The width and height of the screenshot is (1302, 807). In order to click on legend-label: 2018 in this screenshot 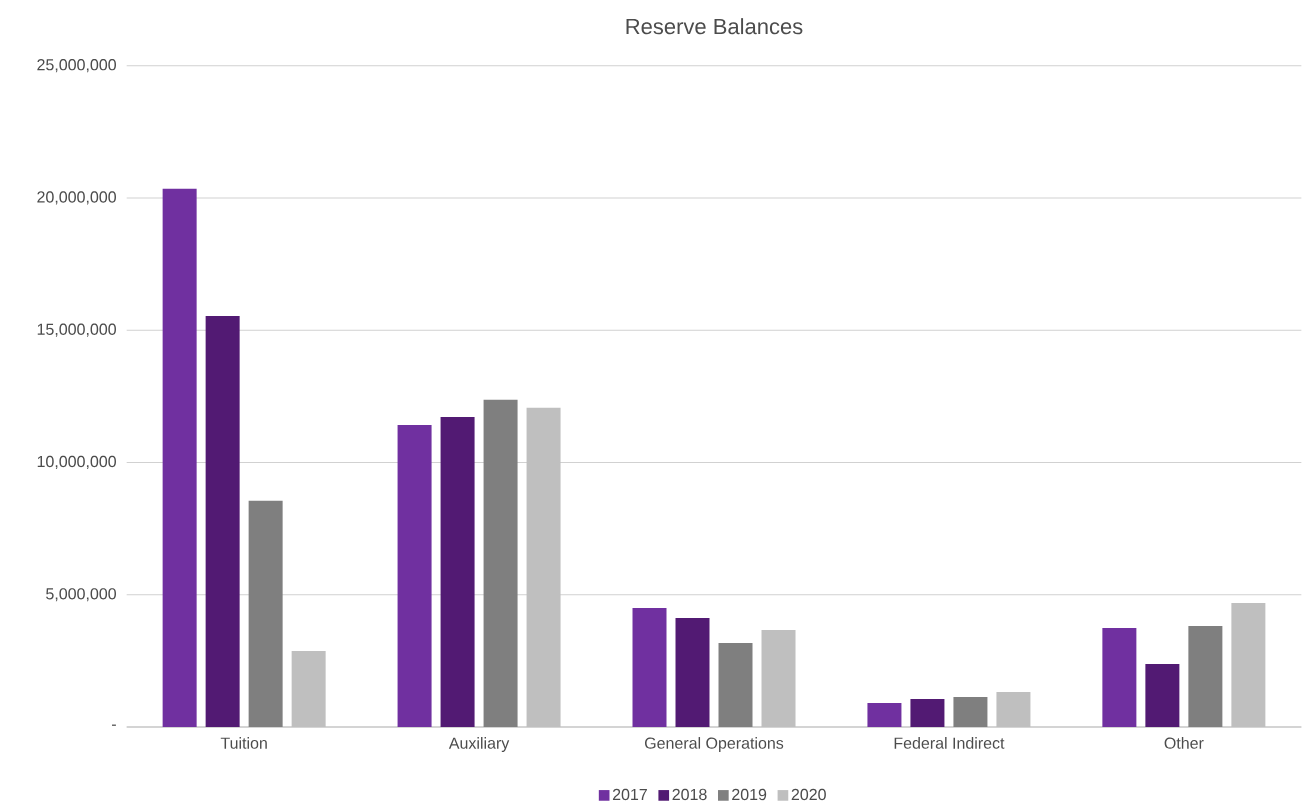, I will do `click(689, 794)`.